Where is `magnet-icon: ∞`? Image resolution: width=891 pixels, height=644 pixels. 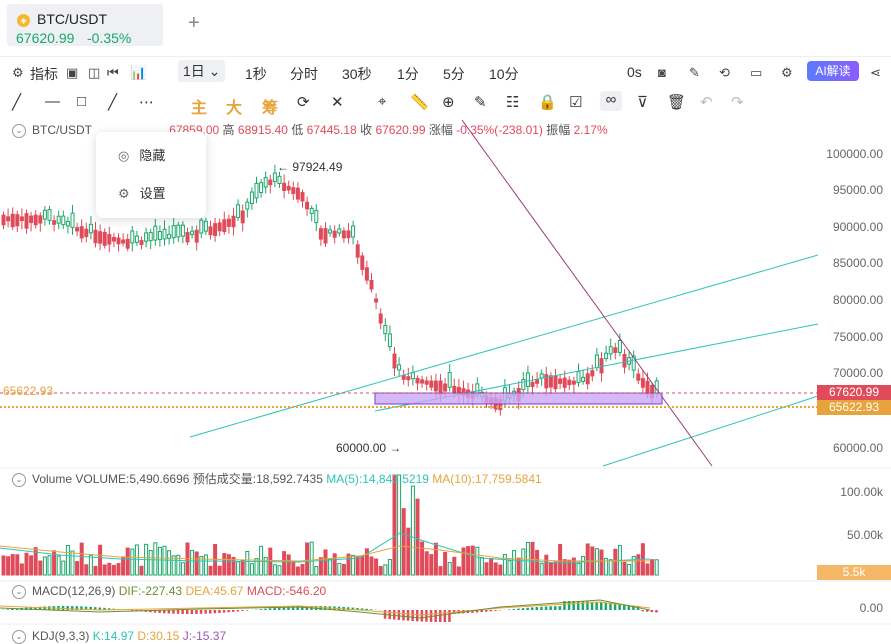
magnet-icon: ∞ is located at coordinates (611, 101).